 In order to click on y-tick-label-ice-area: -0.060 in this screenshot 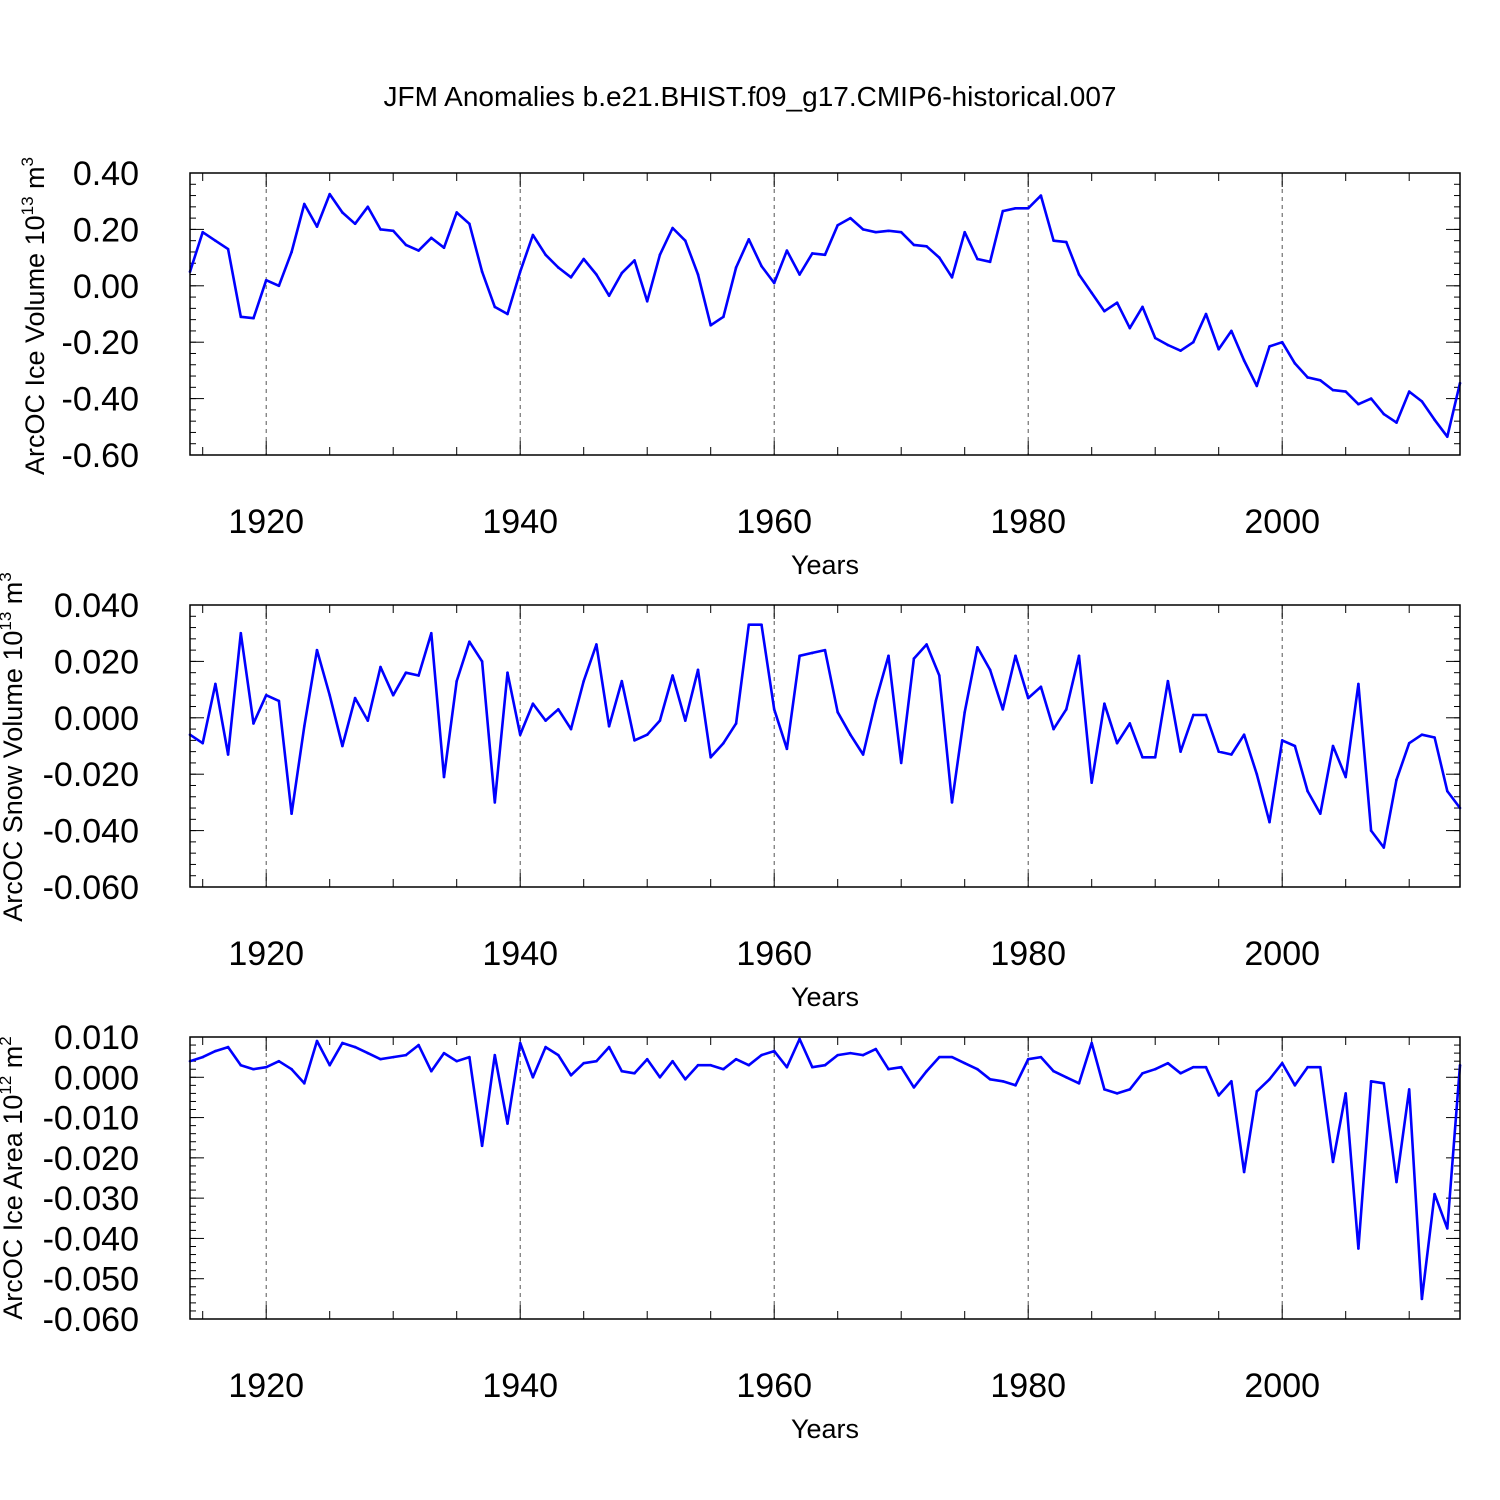, I will do `click(91, 1320)`.